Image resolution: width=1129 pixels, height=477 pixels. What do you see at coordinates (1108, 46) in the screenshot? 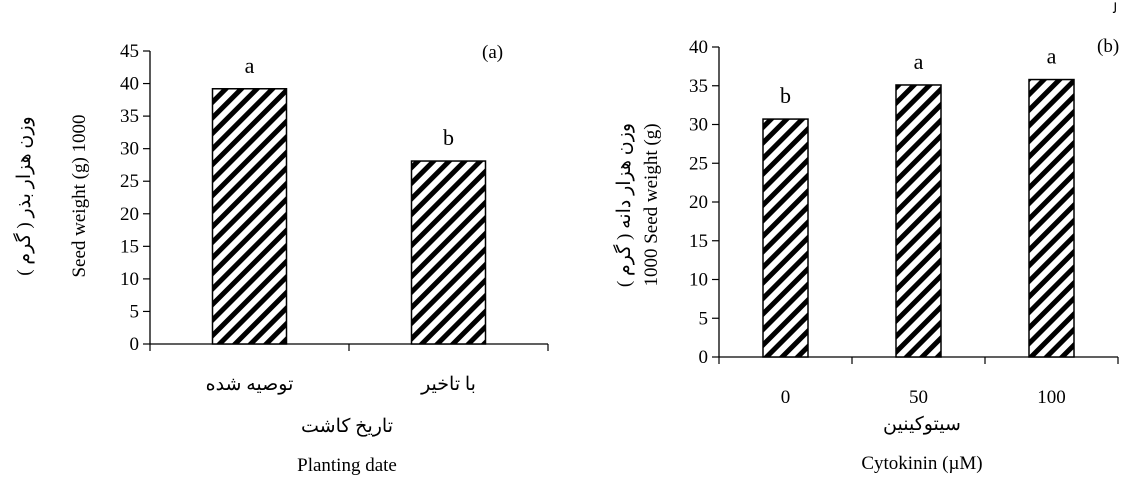
I see `panel-label-b: (b)` at bounding box center [1108, 46].